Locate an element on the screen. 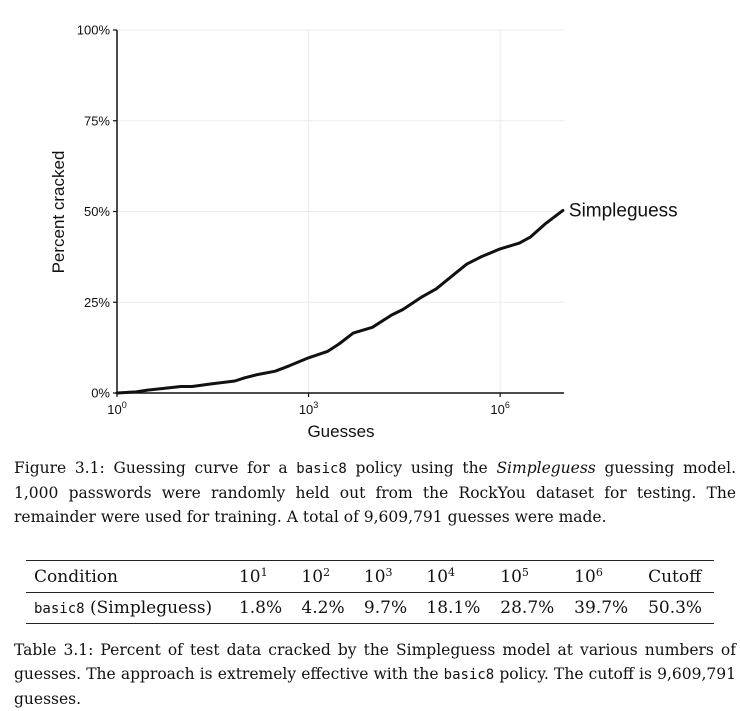 The height and width of the screenshot is (711, 740). table-header-cell: 105 is located at coordinates (514, 576).